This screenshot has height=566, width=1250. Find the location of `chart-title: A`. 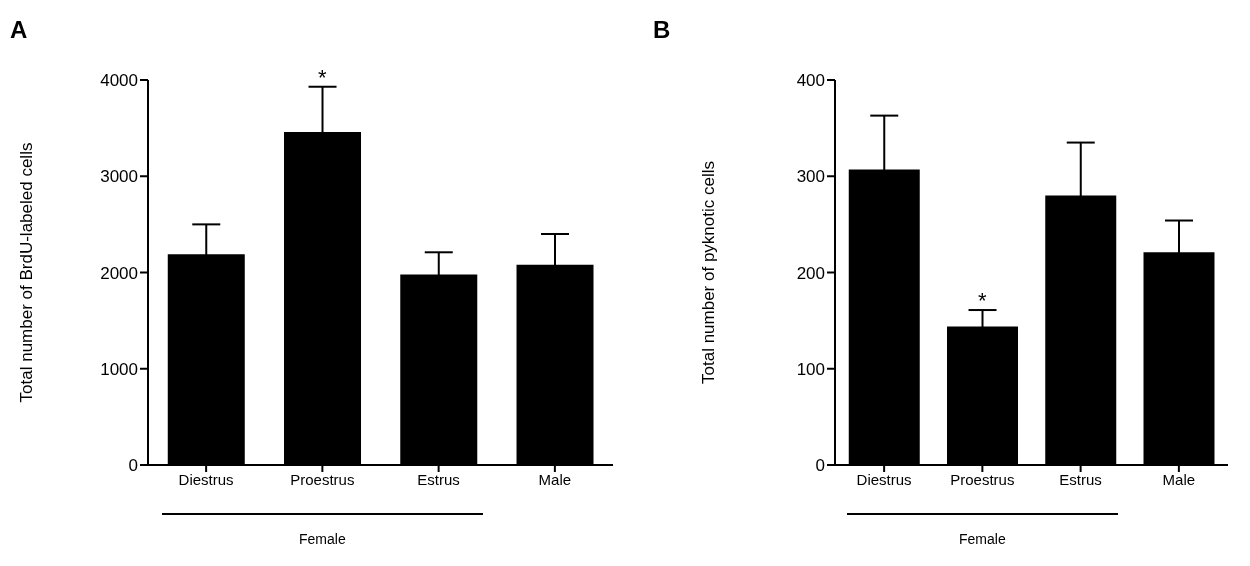

chart-title: A is located at coordinates (19, 30).